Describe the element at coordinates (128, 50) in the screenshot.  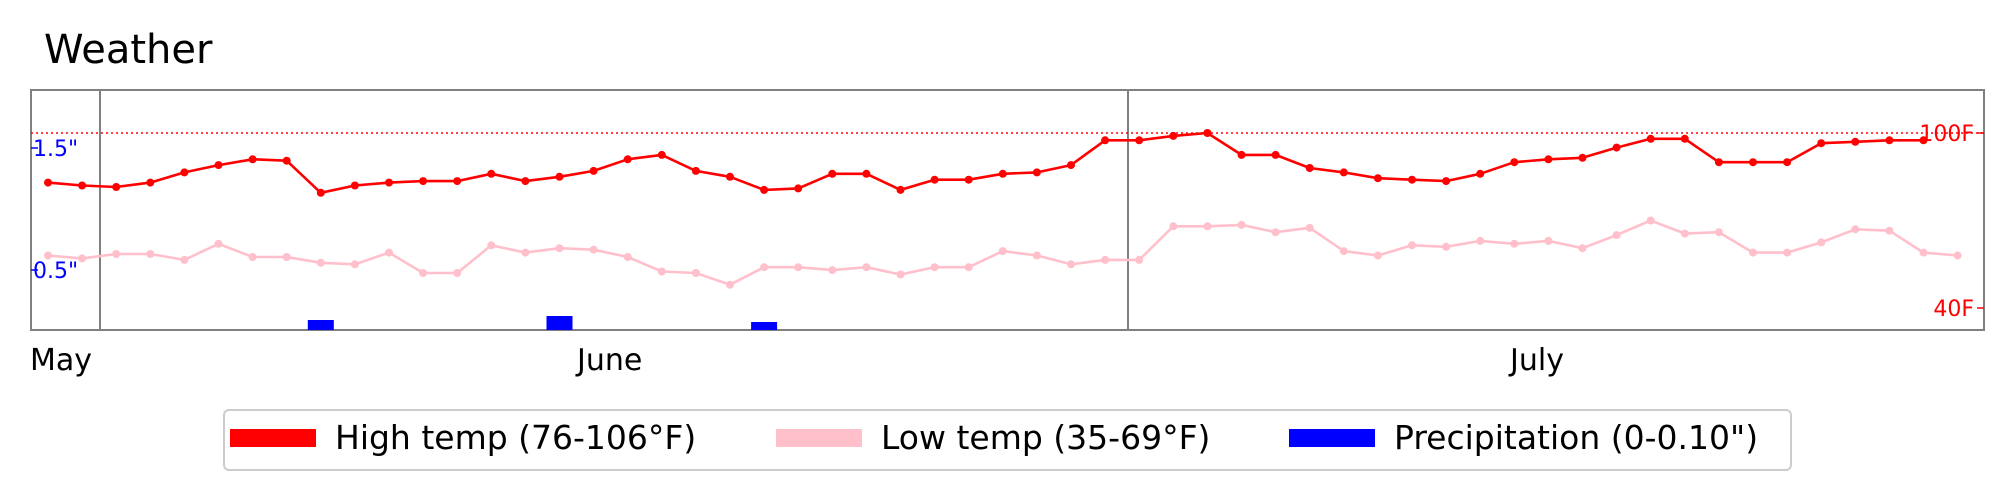
I see `chart-title: Weather` at that location.